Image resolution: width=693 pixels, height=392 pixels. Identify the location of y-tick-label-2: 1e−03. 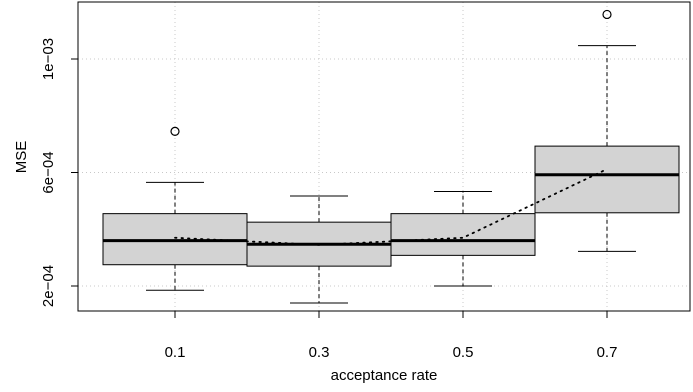
(48, 59).